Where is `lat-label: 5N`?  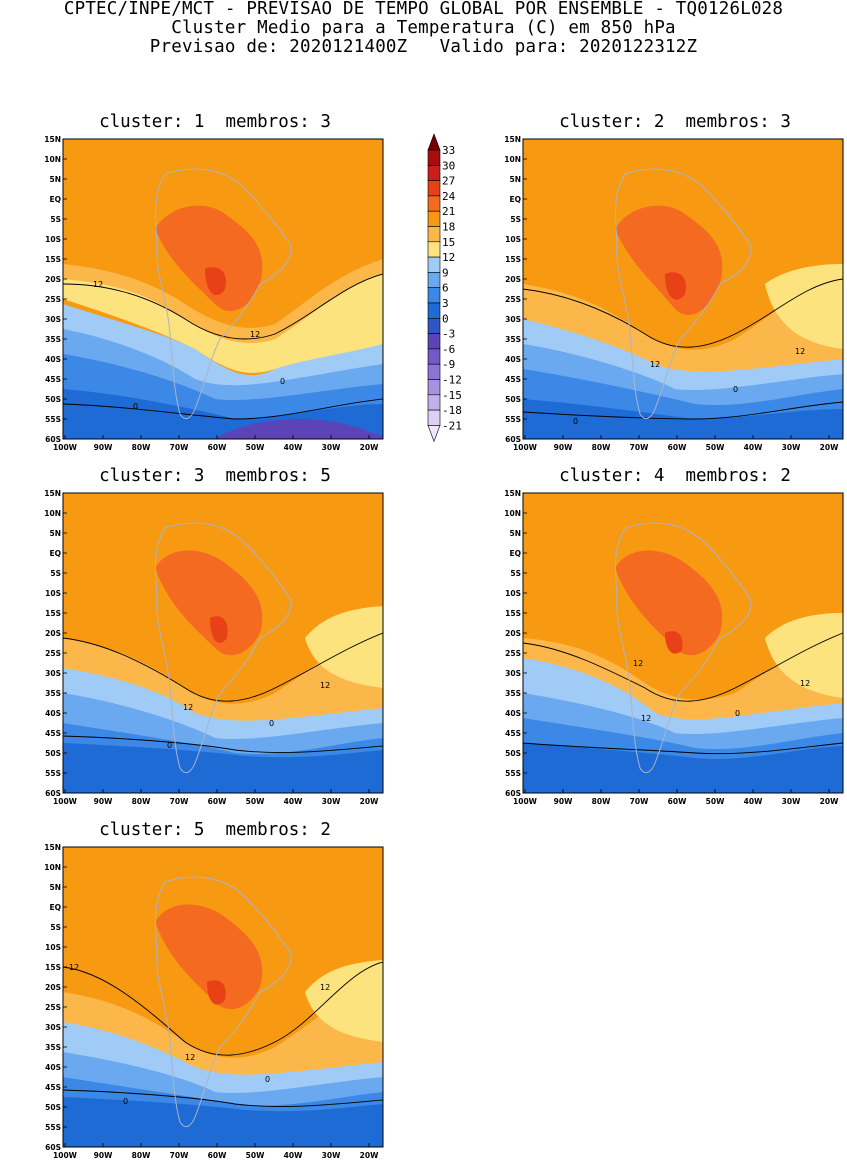
lat-label: 5N is located at coordinates (56, 179).